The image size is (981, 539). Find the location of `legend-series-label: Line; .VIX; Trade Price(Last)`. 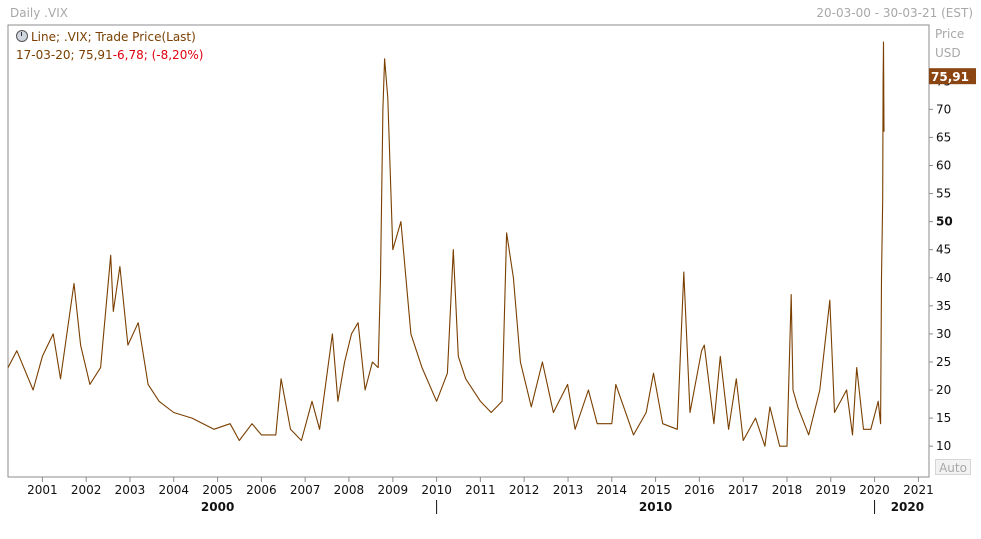

legend-series-label: Line; .VIX; Trade Price(Last) is located at coordinates (113, 37).